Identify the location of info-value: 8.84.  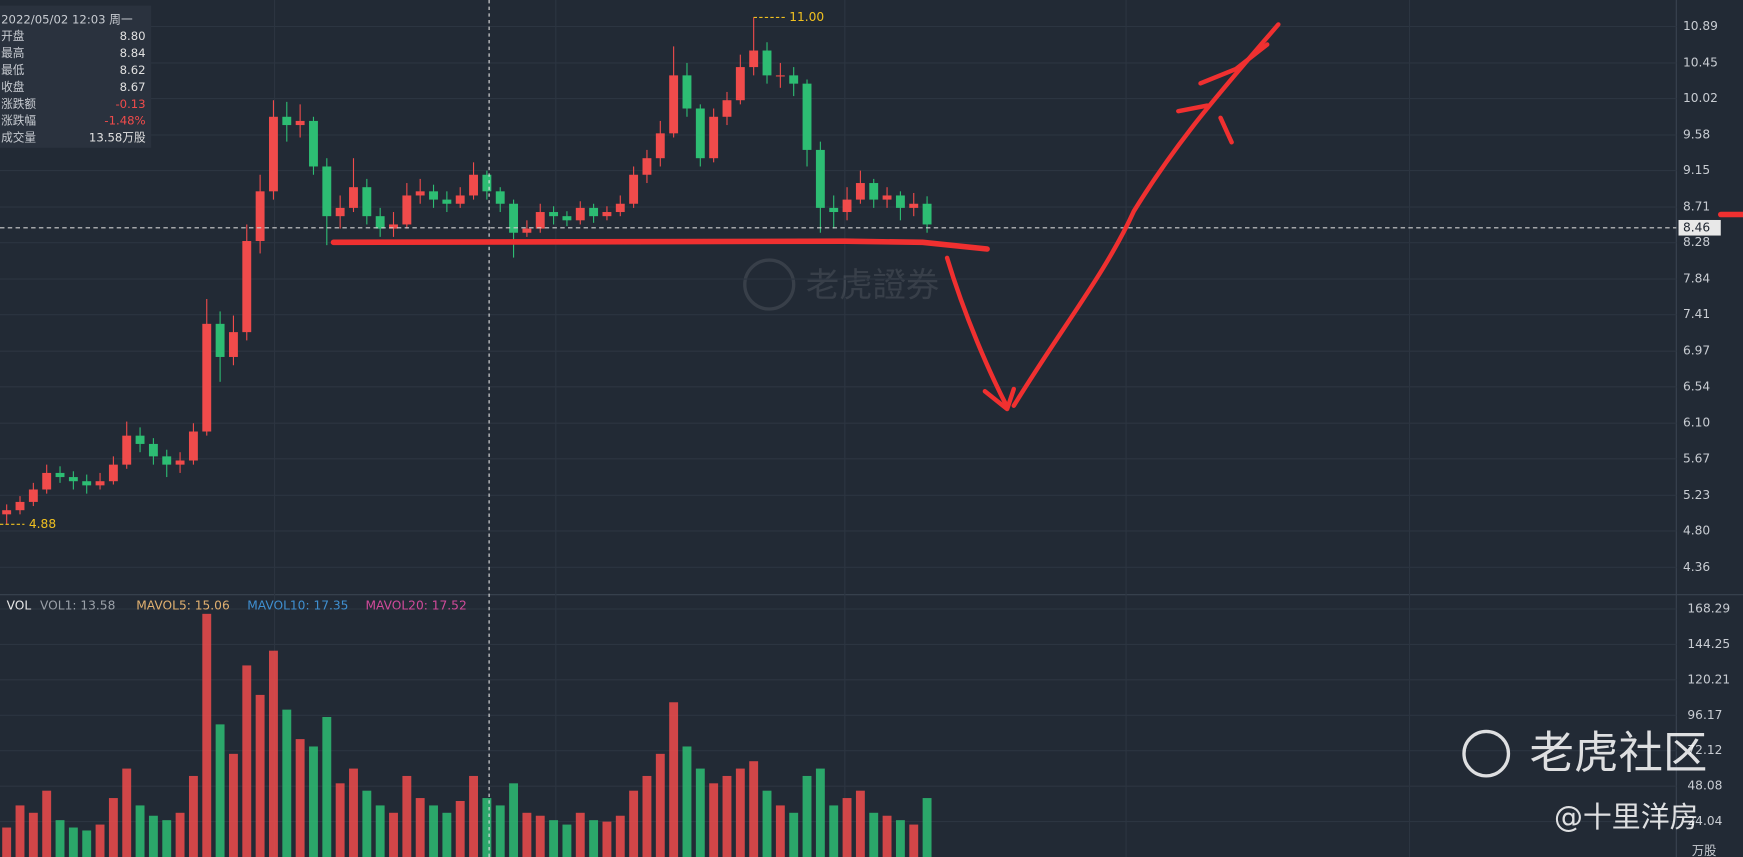
(133, 53).